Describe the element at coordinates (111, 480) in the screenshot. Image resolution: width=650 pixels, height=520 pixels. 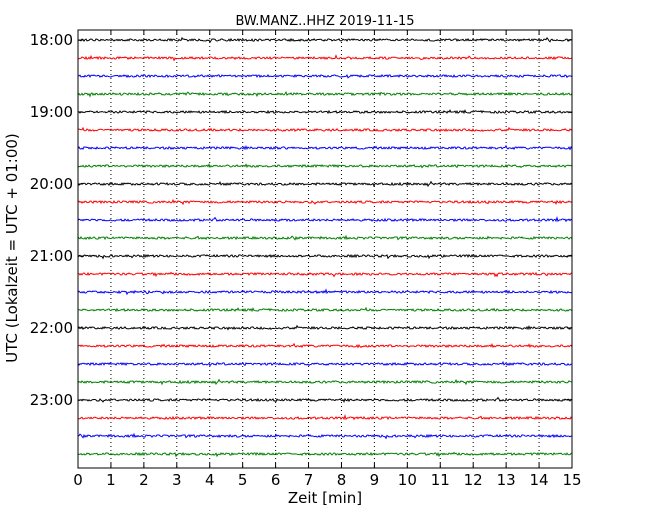
I see `x-tick-label: 1` at that location.